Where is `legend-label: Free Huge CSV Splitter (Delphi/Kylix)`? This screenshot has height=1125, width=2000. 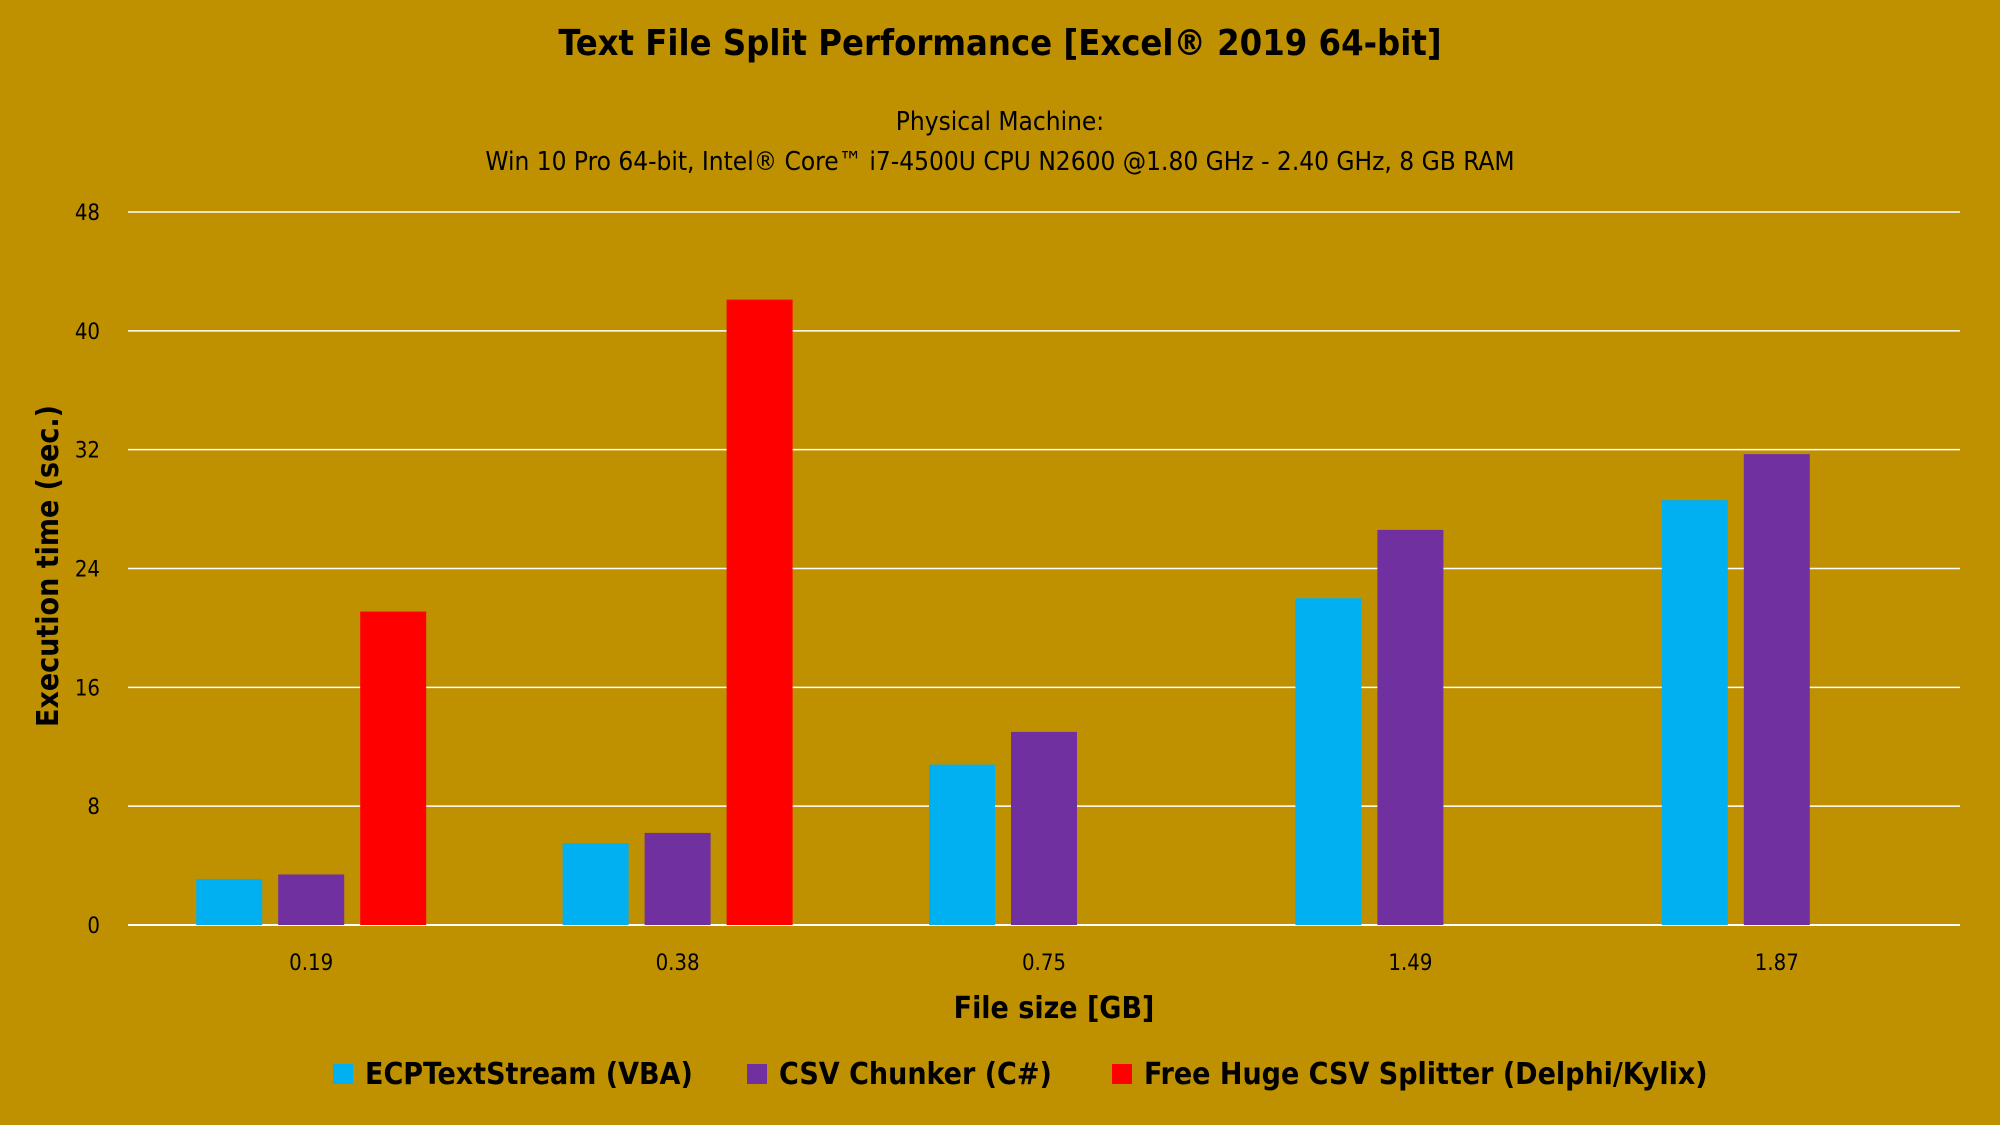
legend-label: Free Huge CSV Splitter (Delphi/Kylix) is located at coordinates (1426, 1074).